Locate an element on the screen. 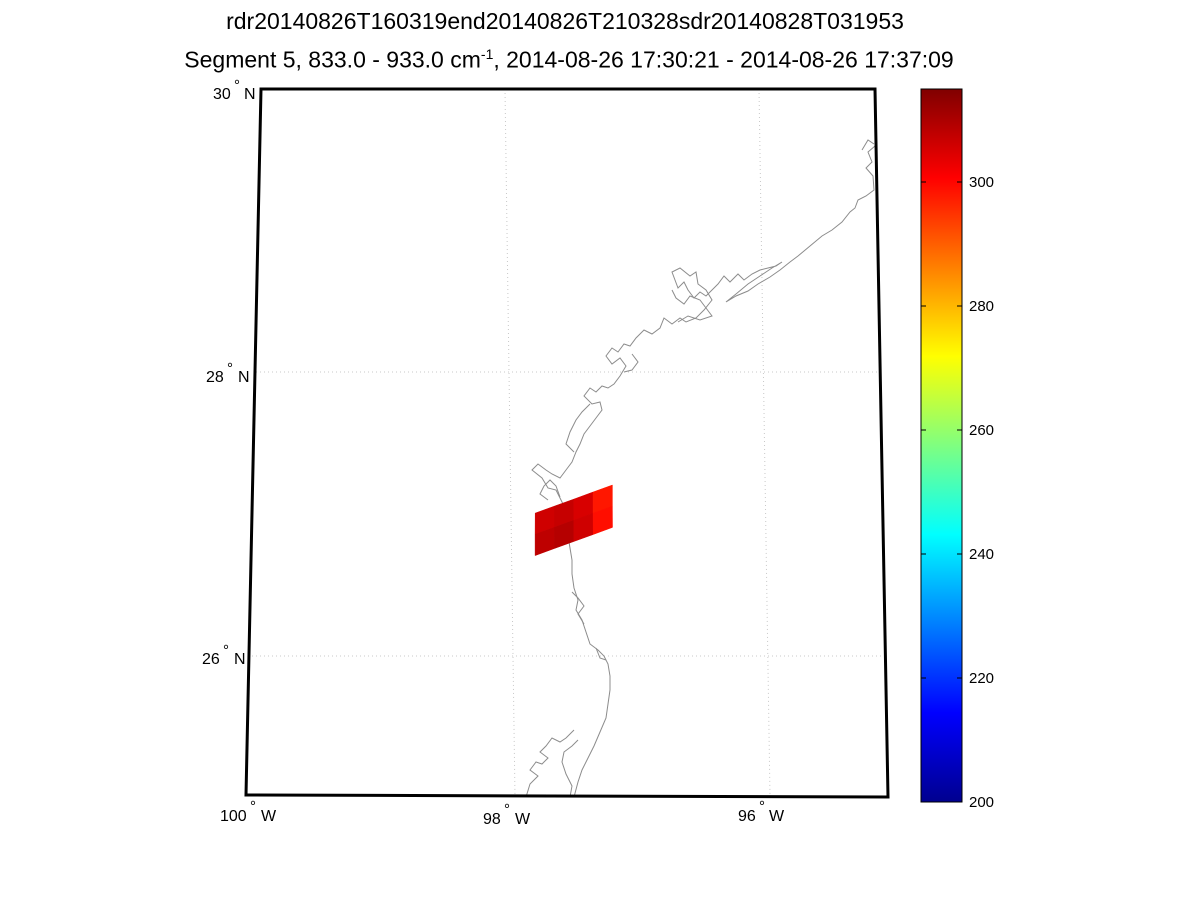 This screenshot has height=900, width=1200. latitude-labels: 30 ° N 28 ° N 26 ° N is located at coordinates (229, 372).